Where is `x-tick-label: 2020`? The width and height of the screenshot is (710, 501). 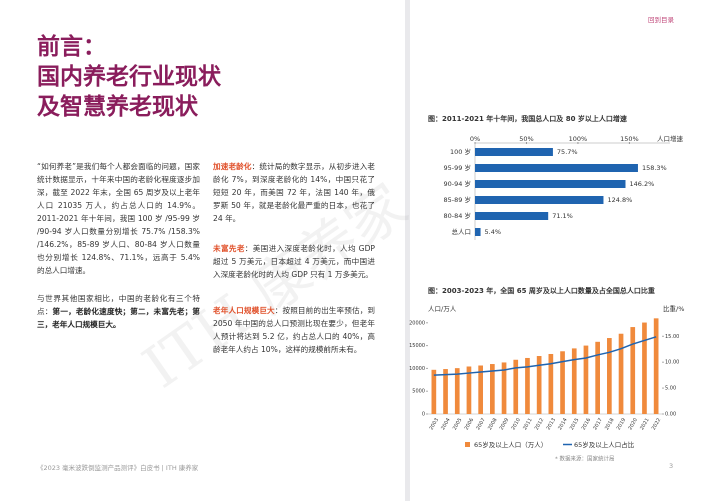
x-tick-label: 2020 is located at coordinates (633, 424).